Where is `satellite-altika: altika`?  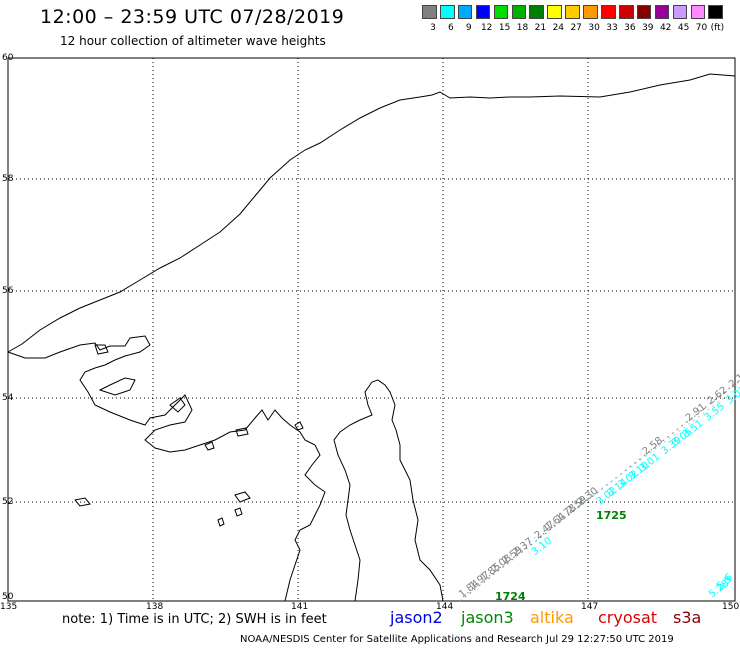 satellite-altika: altika is located at coordinates (552, 617).